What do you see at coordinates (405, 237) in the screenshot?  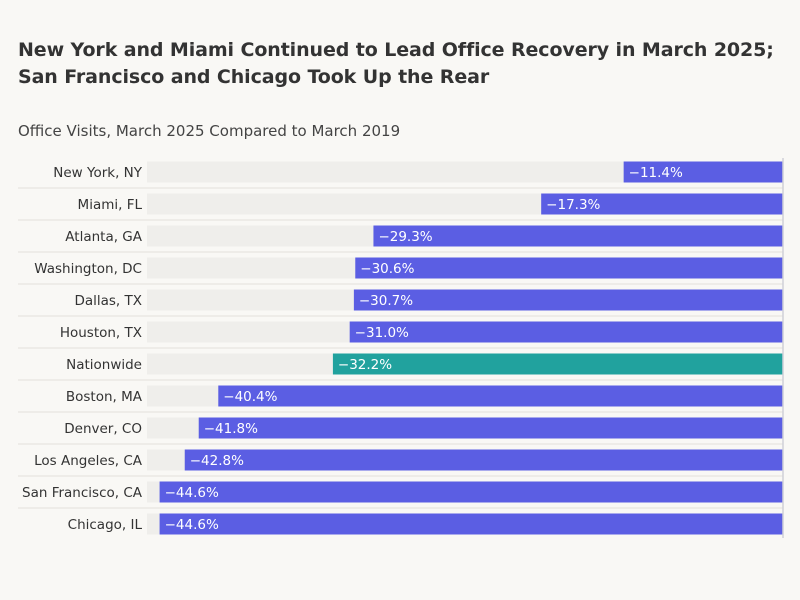 I see `value-label: −29.3%` at bounding box center [405, 237].